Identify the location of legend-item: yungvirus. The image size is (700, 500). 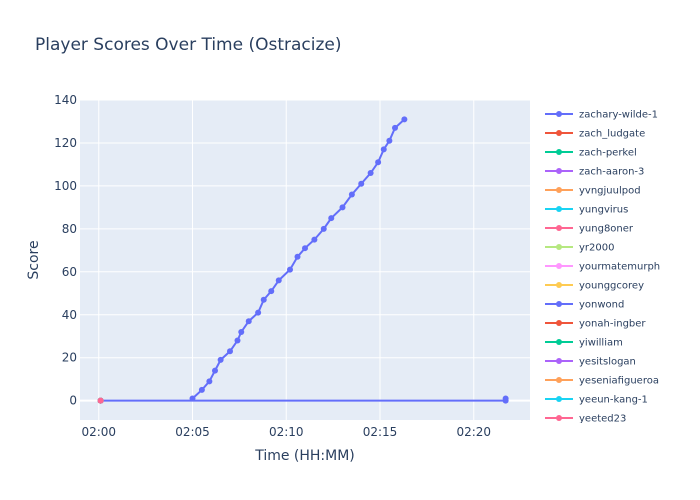
(586, 210).